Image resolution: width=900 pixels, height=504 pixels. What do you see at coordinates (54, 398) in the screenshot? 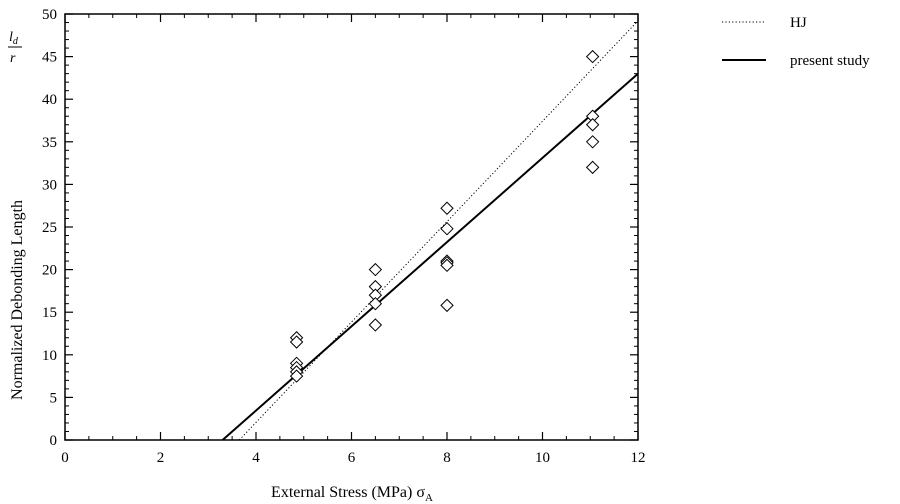
I see `y-tick-label: 5` at bounding box center [54, 398].